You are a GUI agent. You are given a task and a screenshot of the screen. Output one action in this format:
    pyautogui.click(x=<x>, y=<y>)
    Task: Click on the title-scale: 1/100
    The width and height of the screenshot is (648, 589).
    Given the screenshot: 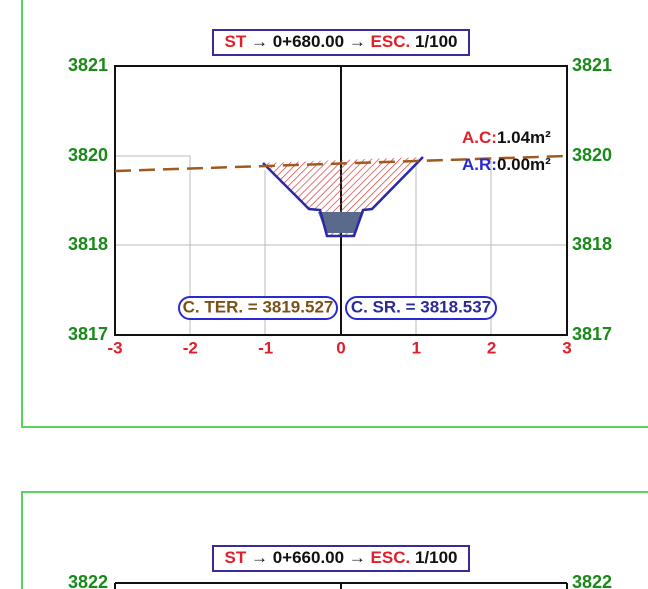 What is the action you would take?
    pyautogui.click(x=436, y=41)
    